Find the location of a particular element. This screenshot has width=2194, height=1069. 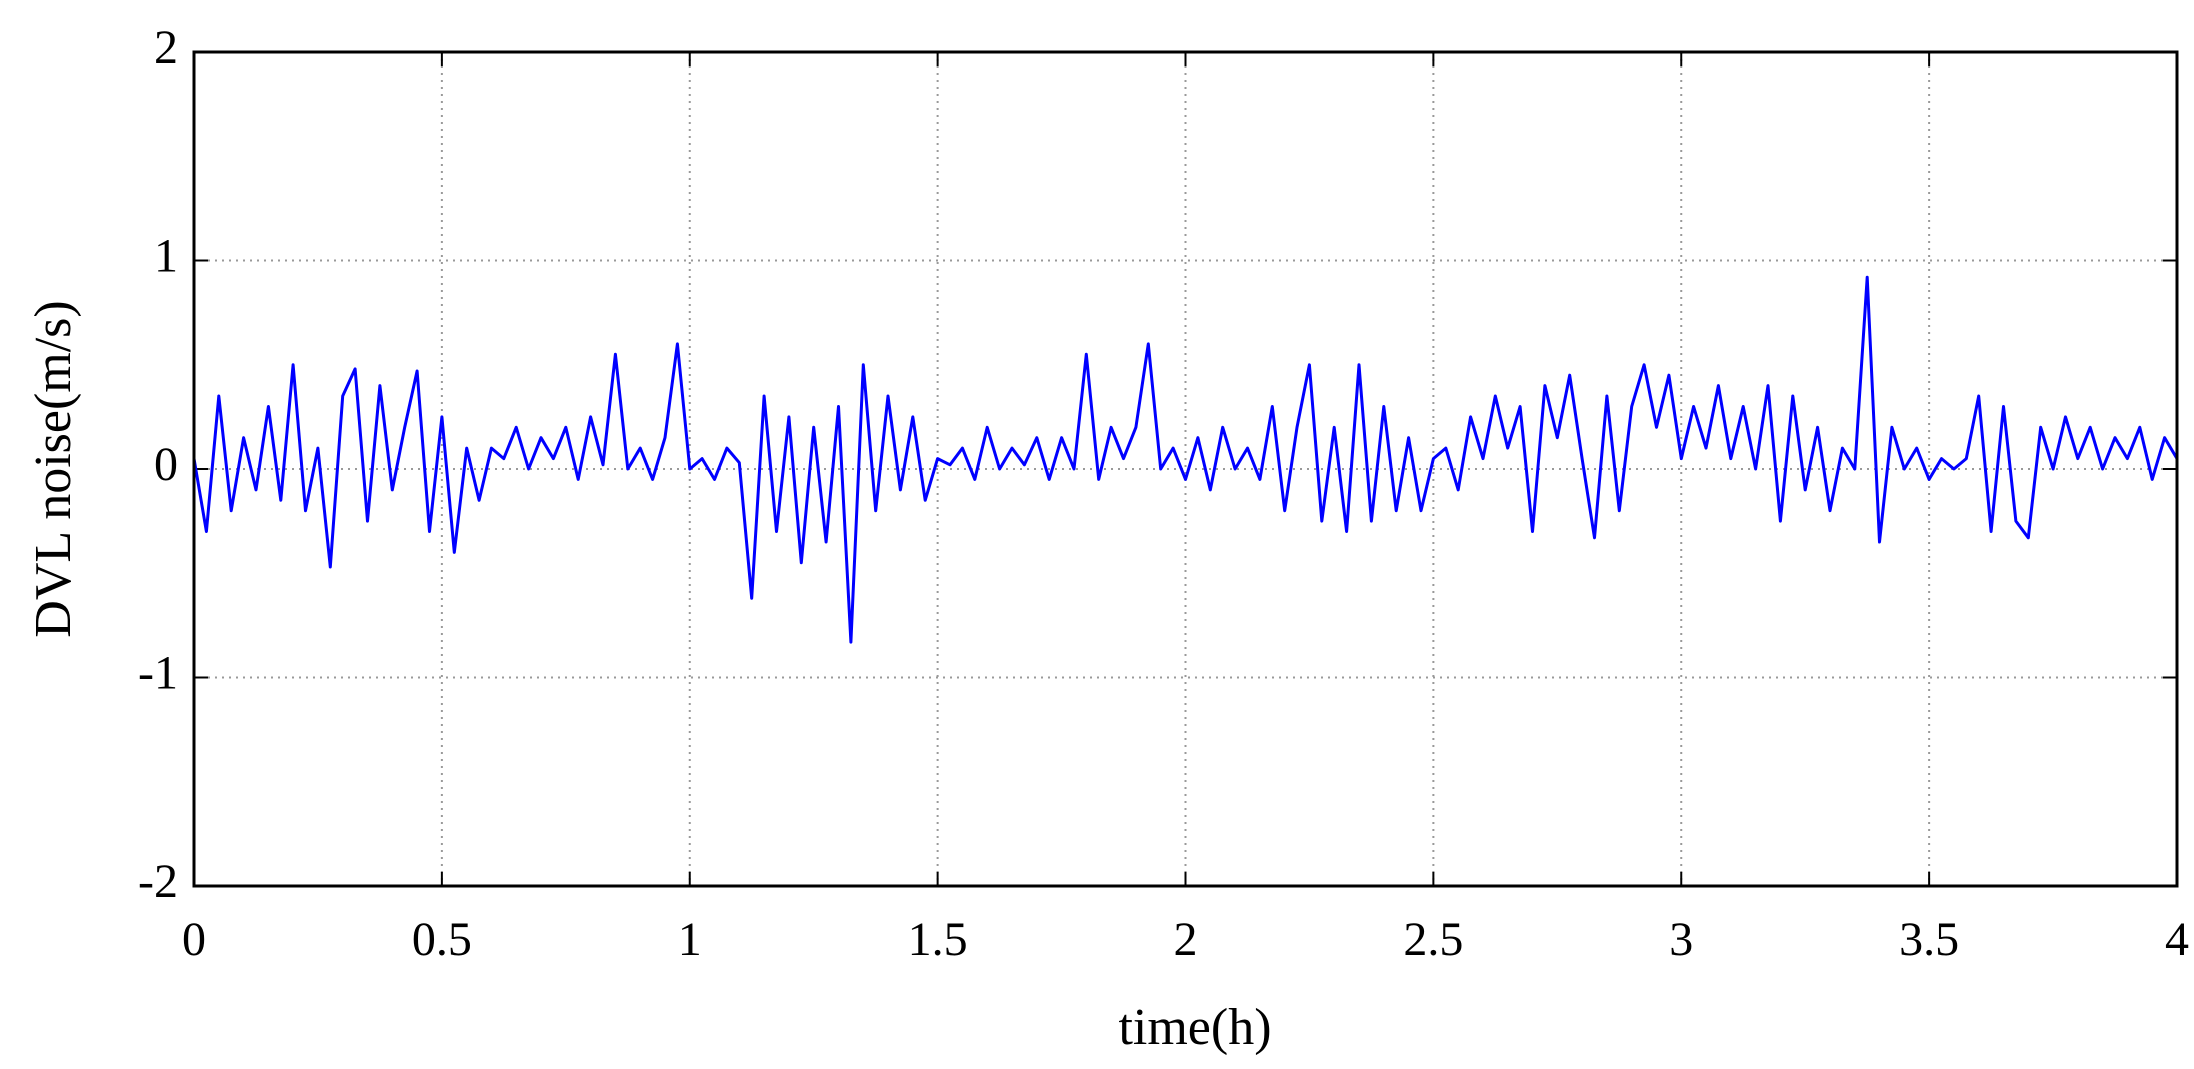

x-tick-label: 3 is located at coordinates (1681, 939).